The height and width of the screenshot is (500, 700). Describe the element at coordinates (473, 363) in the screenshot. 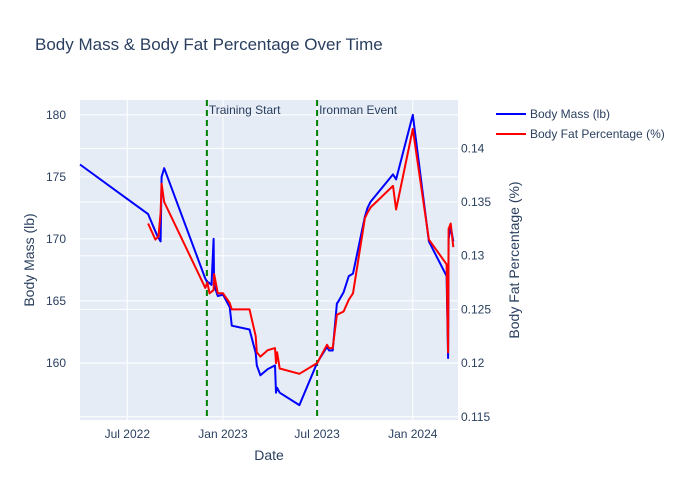

I see `y2-tick-label: 0.12` at that location.